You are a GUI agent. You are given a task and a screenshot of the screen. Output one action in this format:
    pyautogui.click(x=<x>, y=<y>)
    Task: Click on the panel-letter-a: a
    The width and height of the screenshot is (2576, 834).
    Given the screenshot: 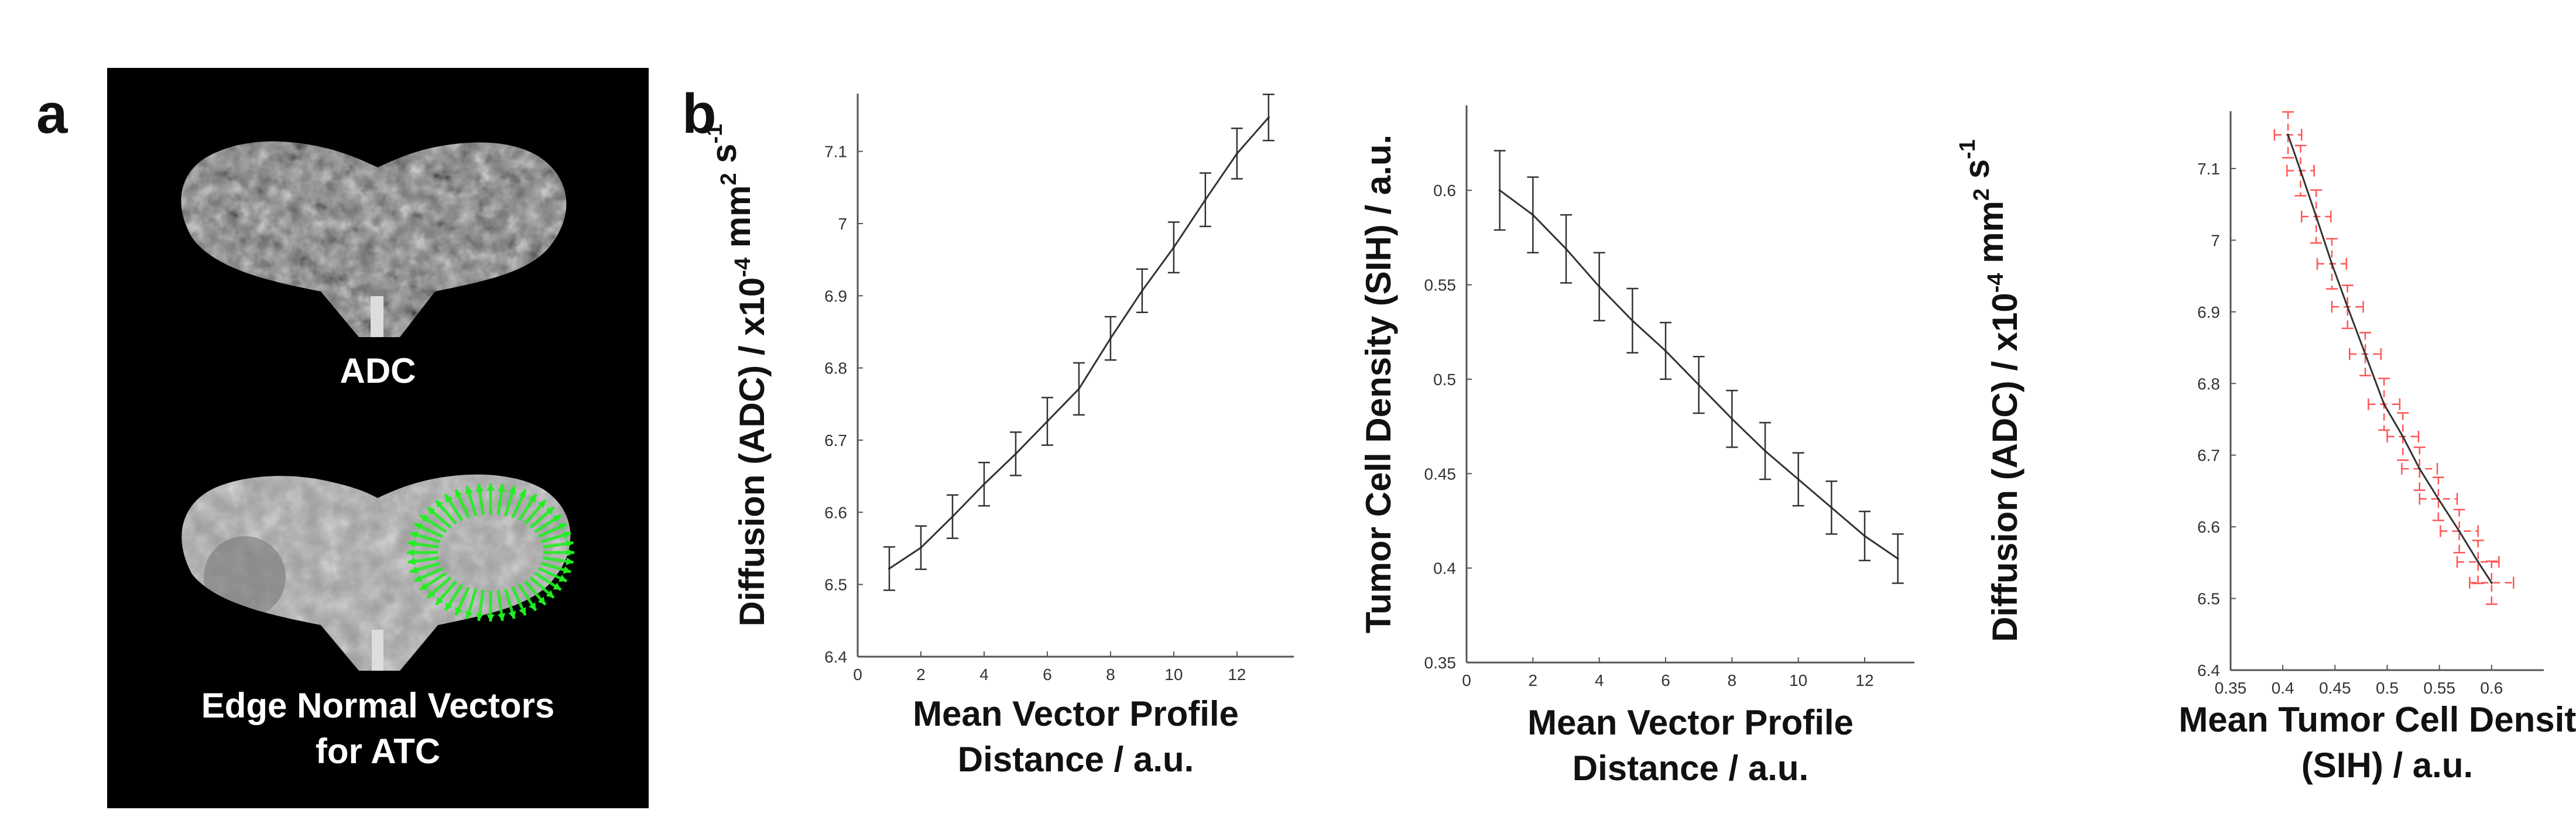 What is the action you would take?
    pyautogui.click(x=52, y=114)
    